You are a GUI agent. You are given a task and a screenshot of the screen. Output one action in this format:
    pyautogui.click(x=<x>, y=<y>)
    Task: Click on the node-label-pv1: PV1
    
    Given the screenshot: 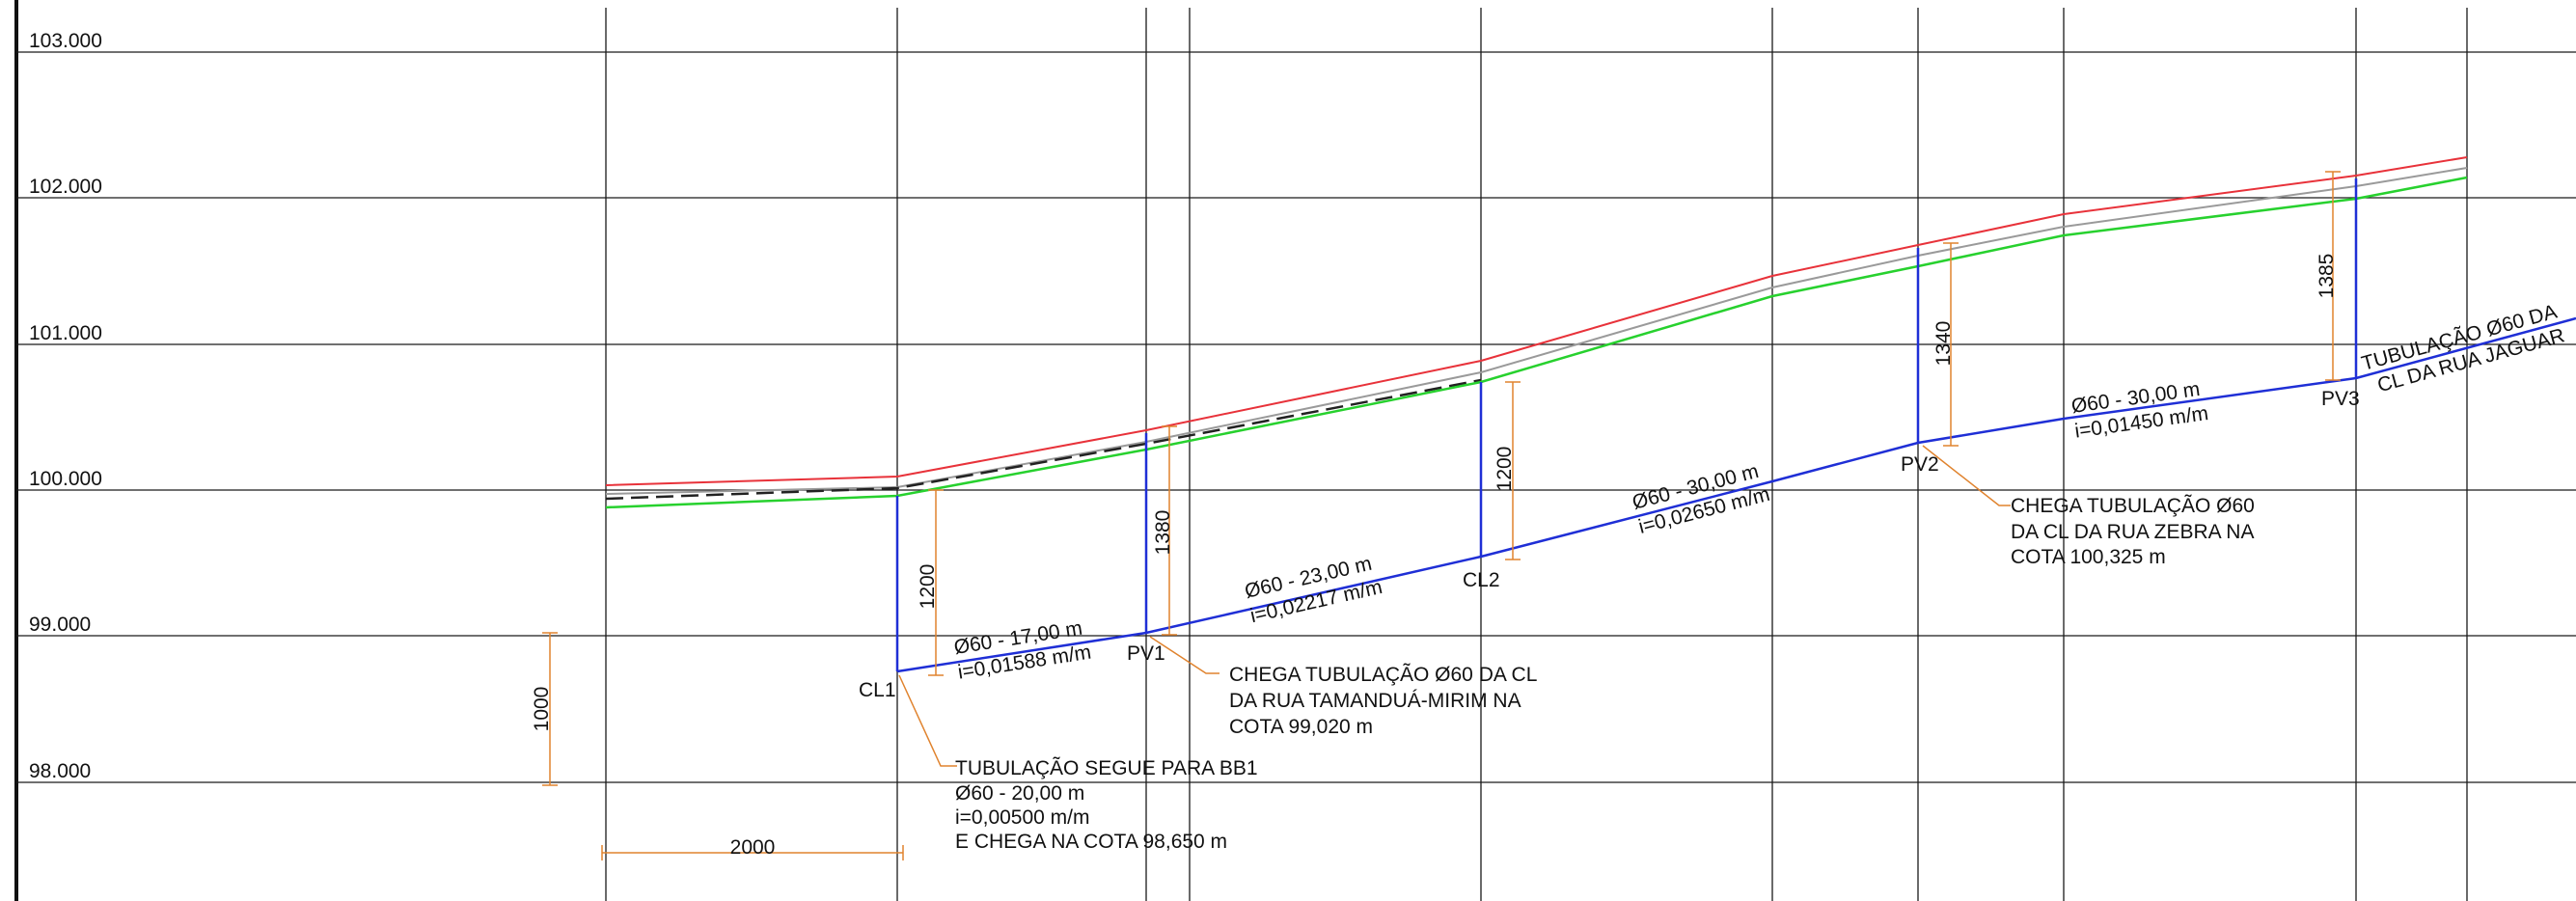 What is the action you would take?
    pyautogui.click(x=1146, y=653)
    